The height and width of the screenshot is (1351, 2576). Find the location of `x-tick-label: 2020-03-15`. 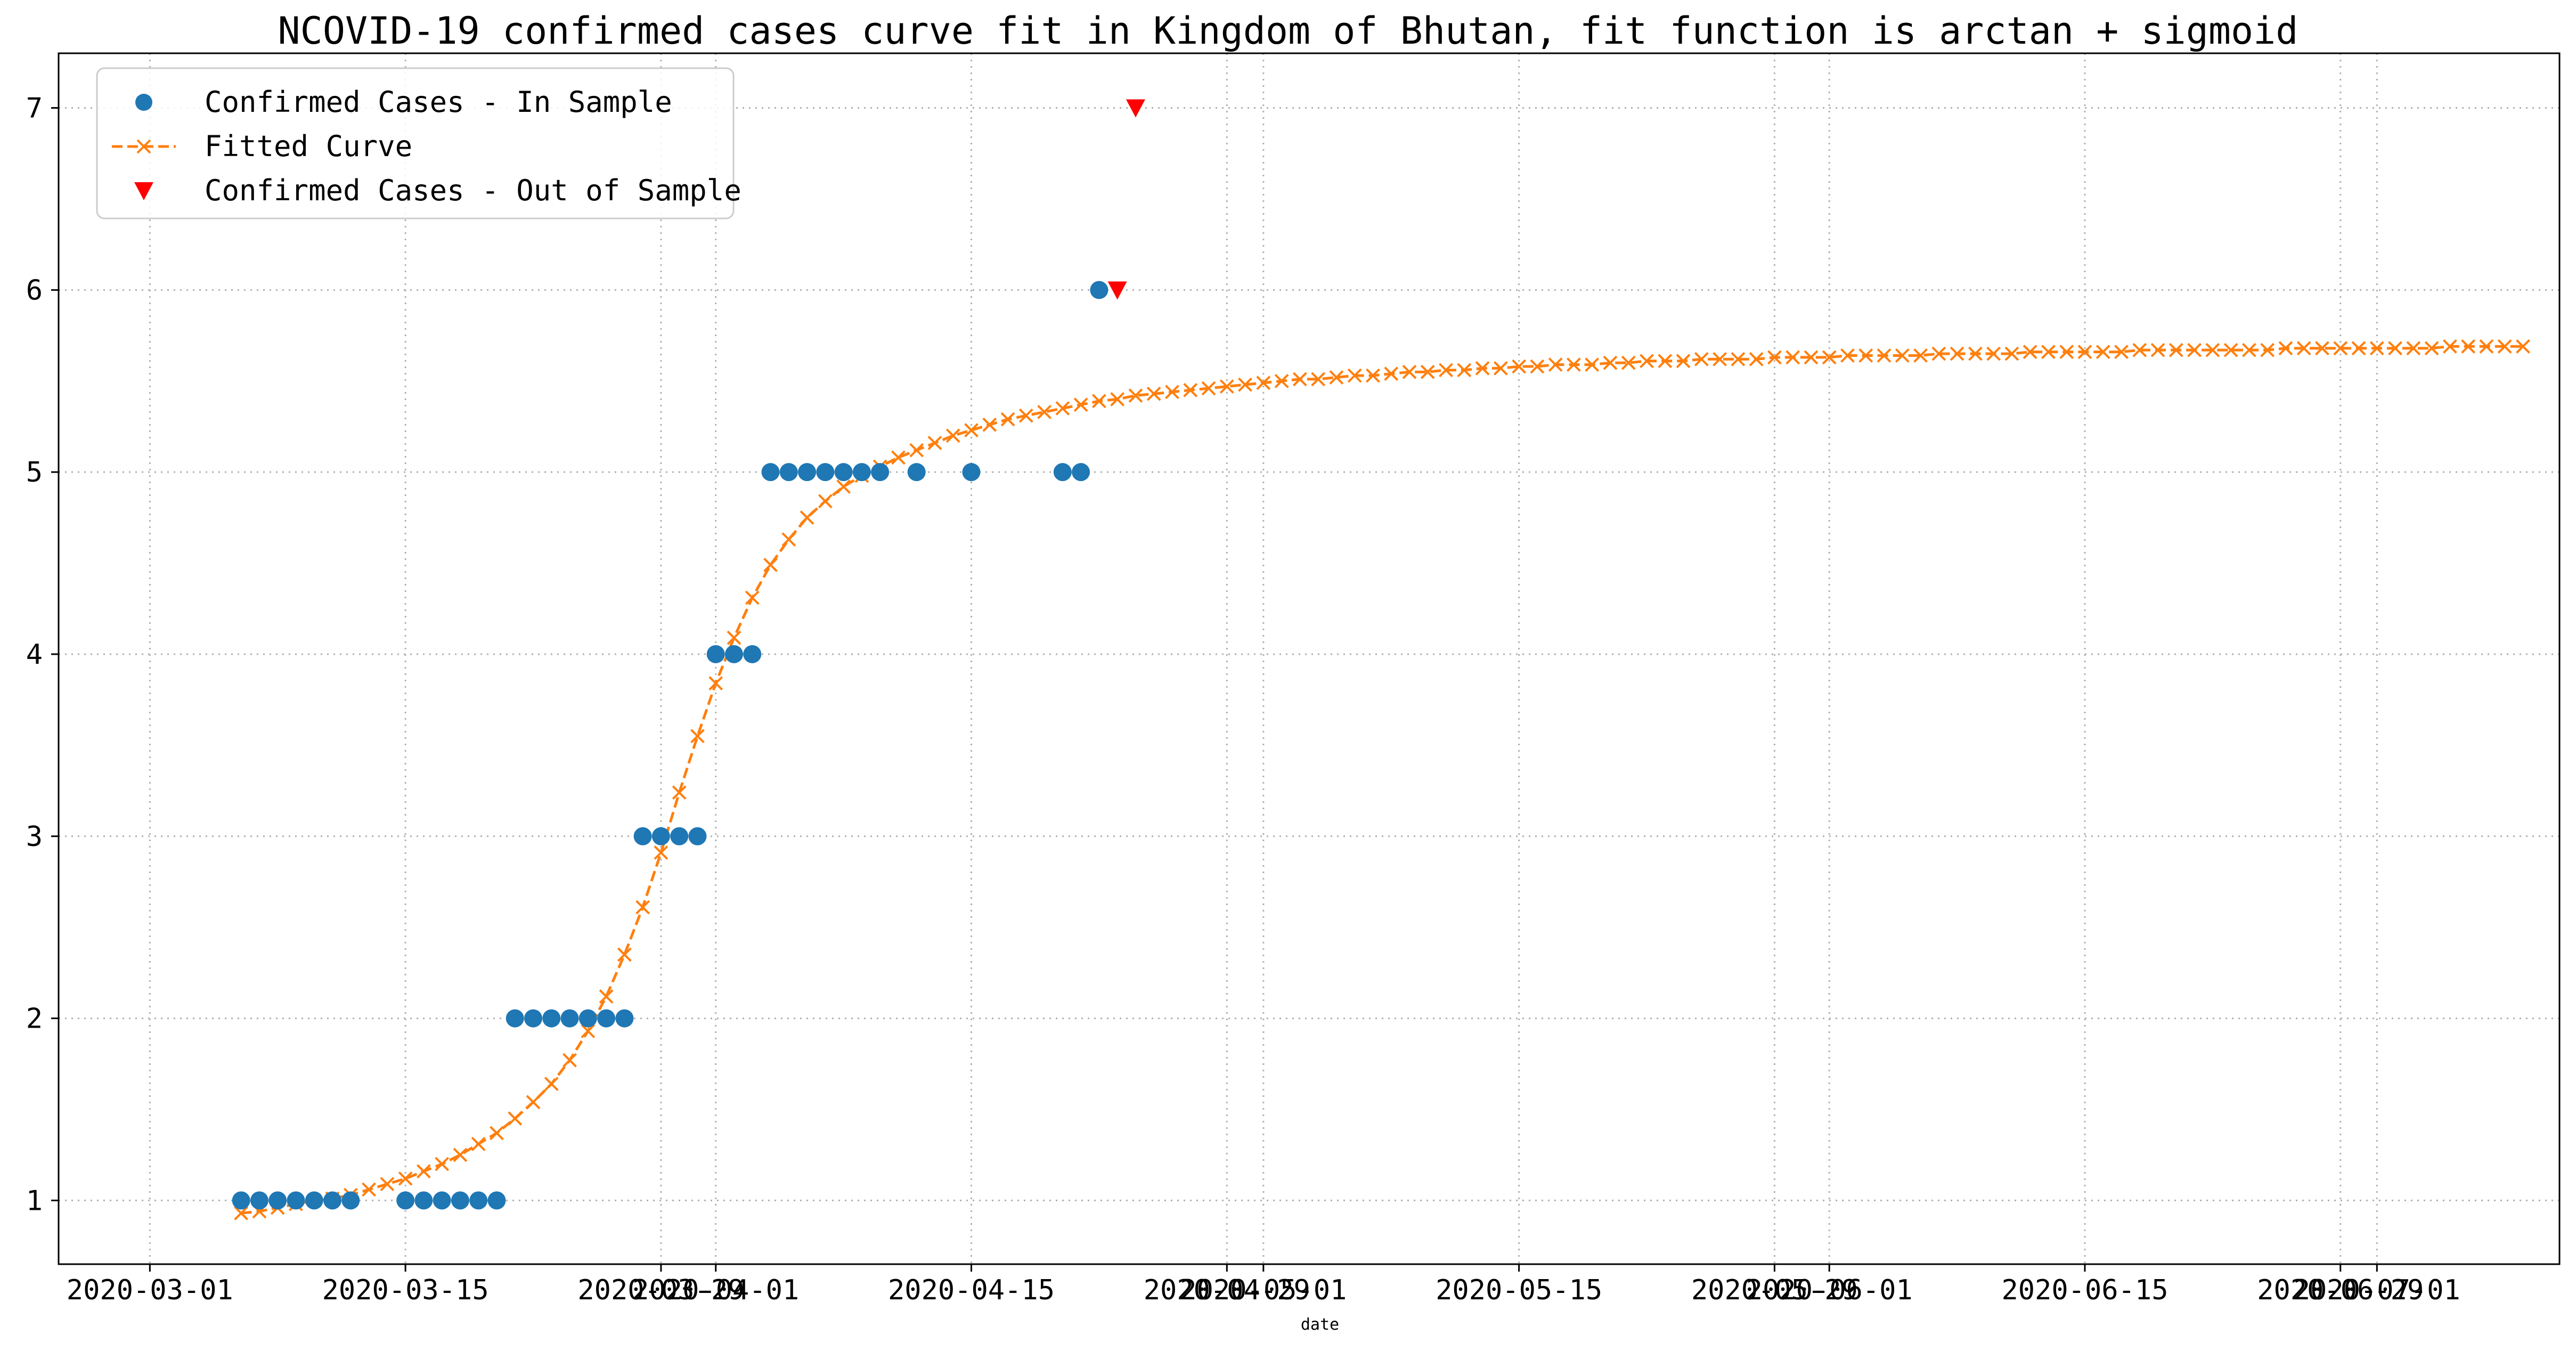

x-tick-label: 2020-03-15 is located at coordinates (405, 1290).